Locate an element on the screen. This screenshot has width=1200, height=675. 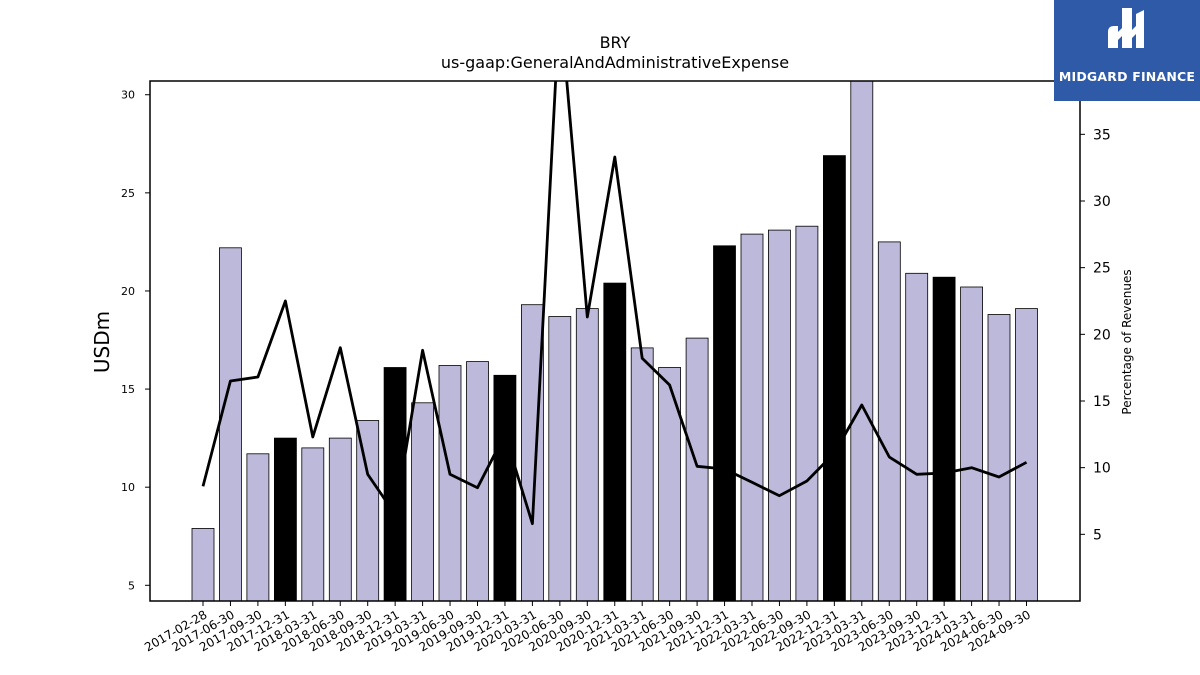
y-tick-label: 30 is located at coordinates (128, 95).